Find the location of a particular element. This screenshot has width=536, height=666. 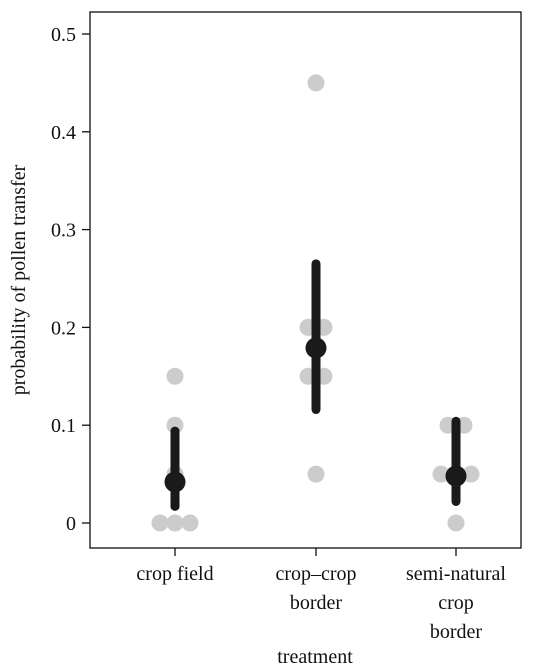

y-tick-label: 0.1 is located at coordinates (63, 426).